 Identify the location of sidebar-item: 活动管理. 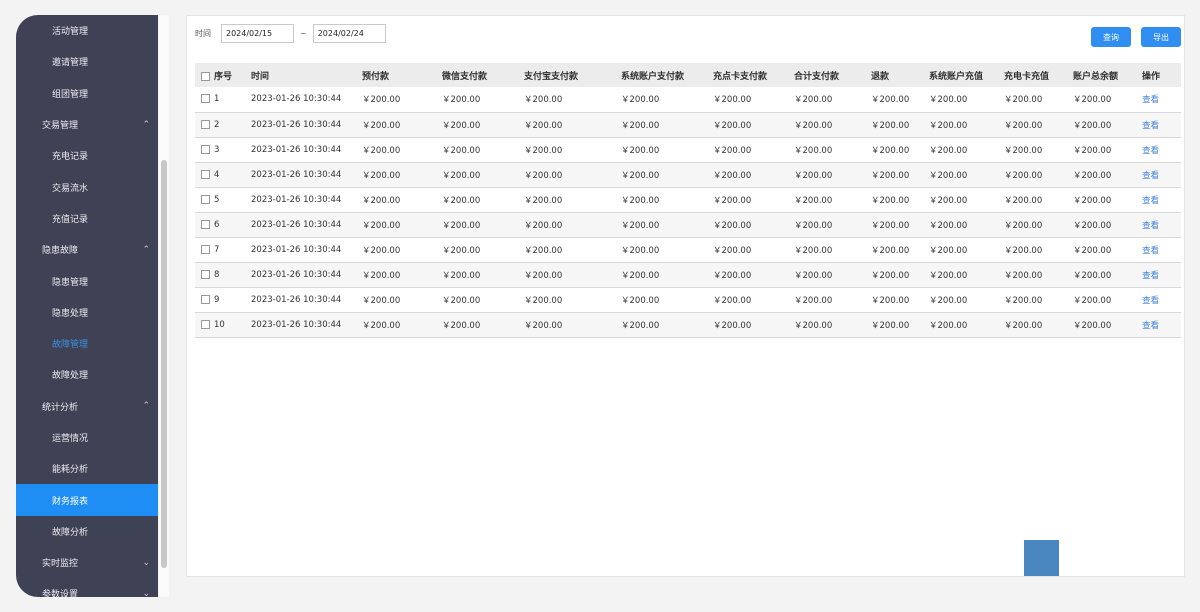
(87, 30).